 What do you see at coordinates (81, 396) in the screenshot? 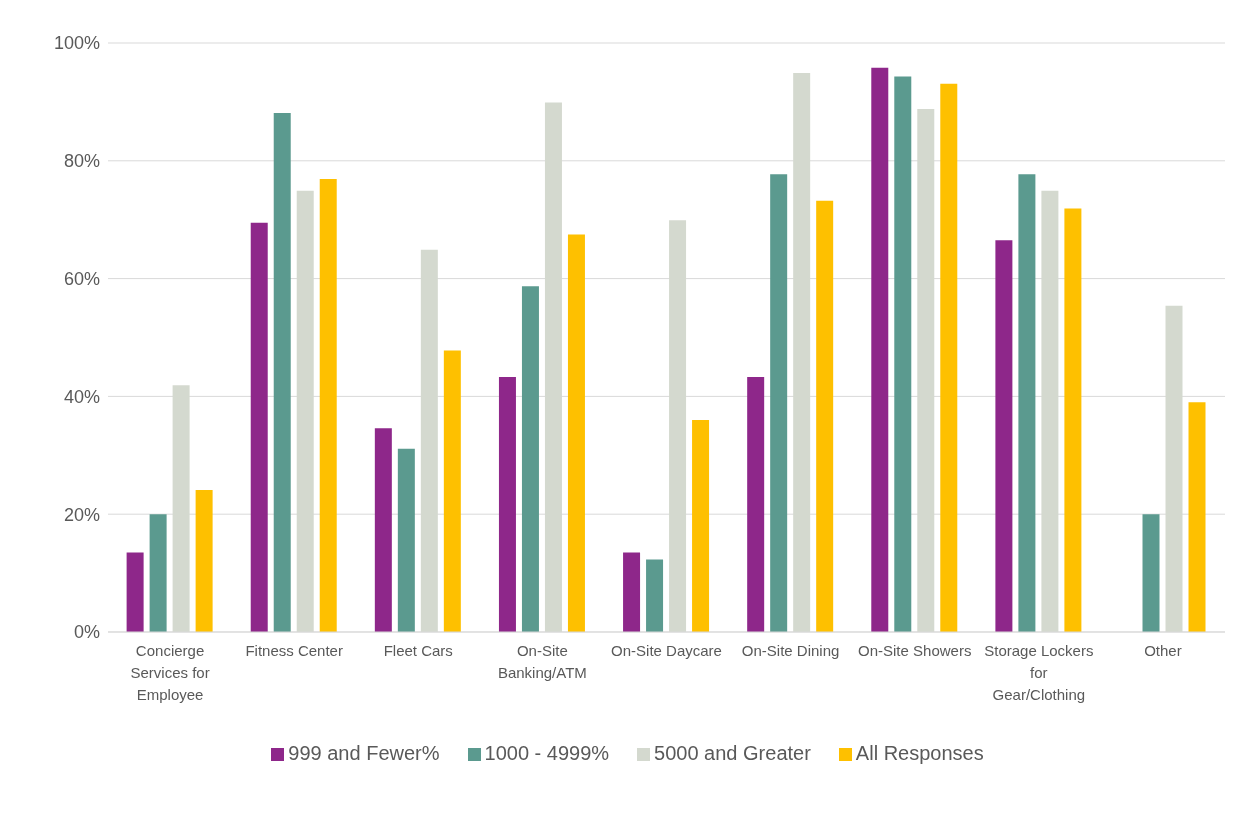
I see `y-tick-label: 40%` at bounding box center [81, 396].